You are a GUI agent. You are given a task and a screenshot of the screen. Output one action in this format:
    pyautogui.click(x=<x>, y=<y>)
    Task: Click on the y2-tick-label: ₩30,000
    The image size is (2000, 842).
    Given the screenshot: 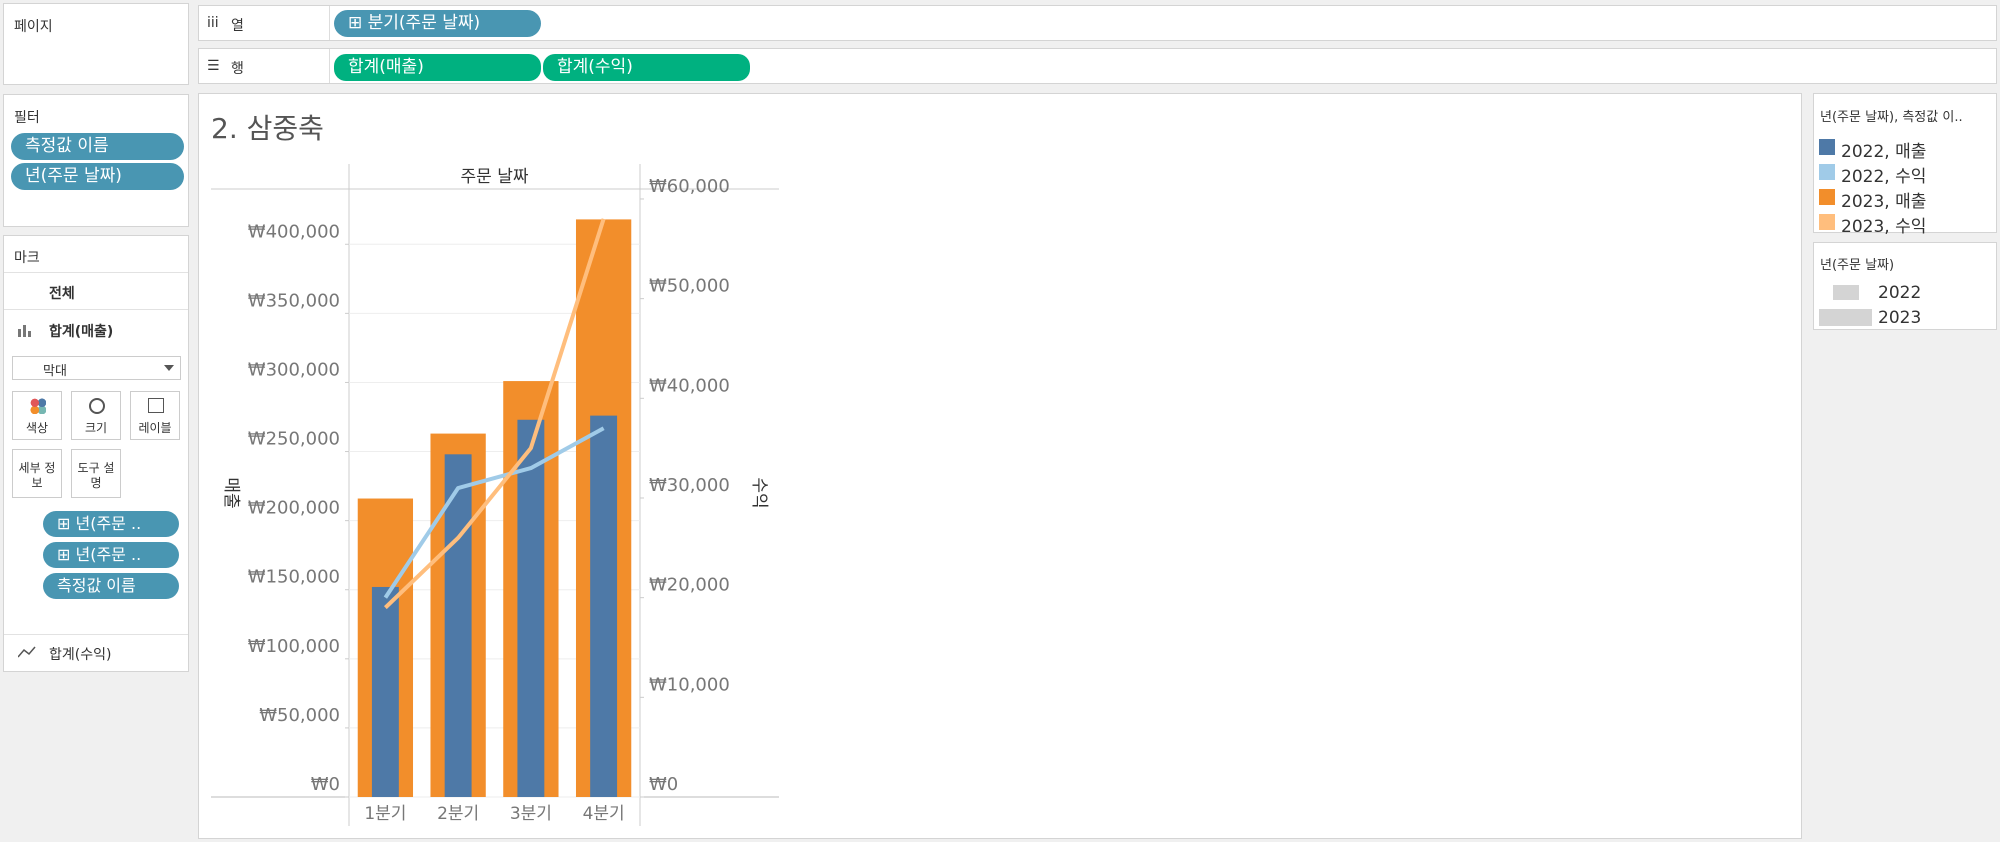 What is the action you would take?
    pyautogui.click(x=689, y=485)
    